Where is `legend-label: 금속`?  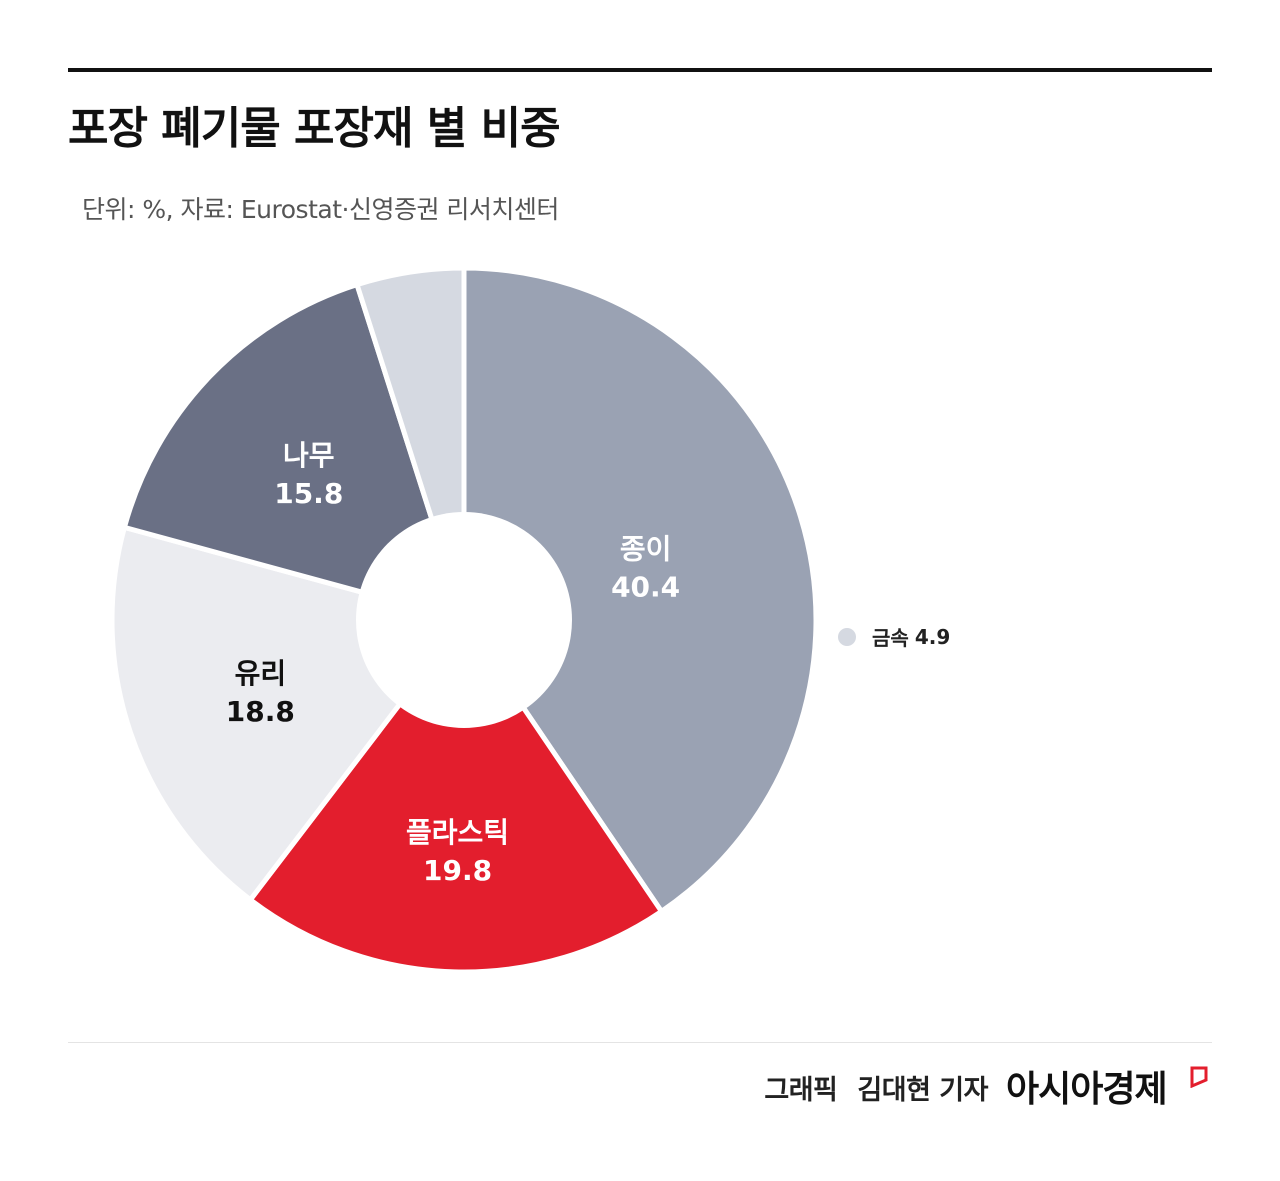 legend-label: 금속 is located at coordinates (890, 638).